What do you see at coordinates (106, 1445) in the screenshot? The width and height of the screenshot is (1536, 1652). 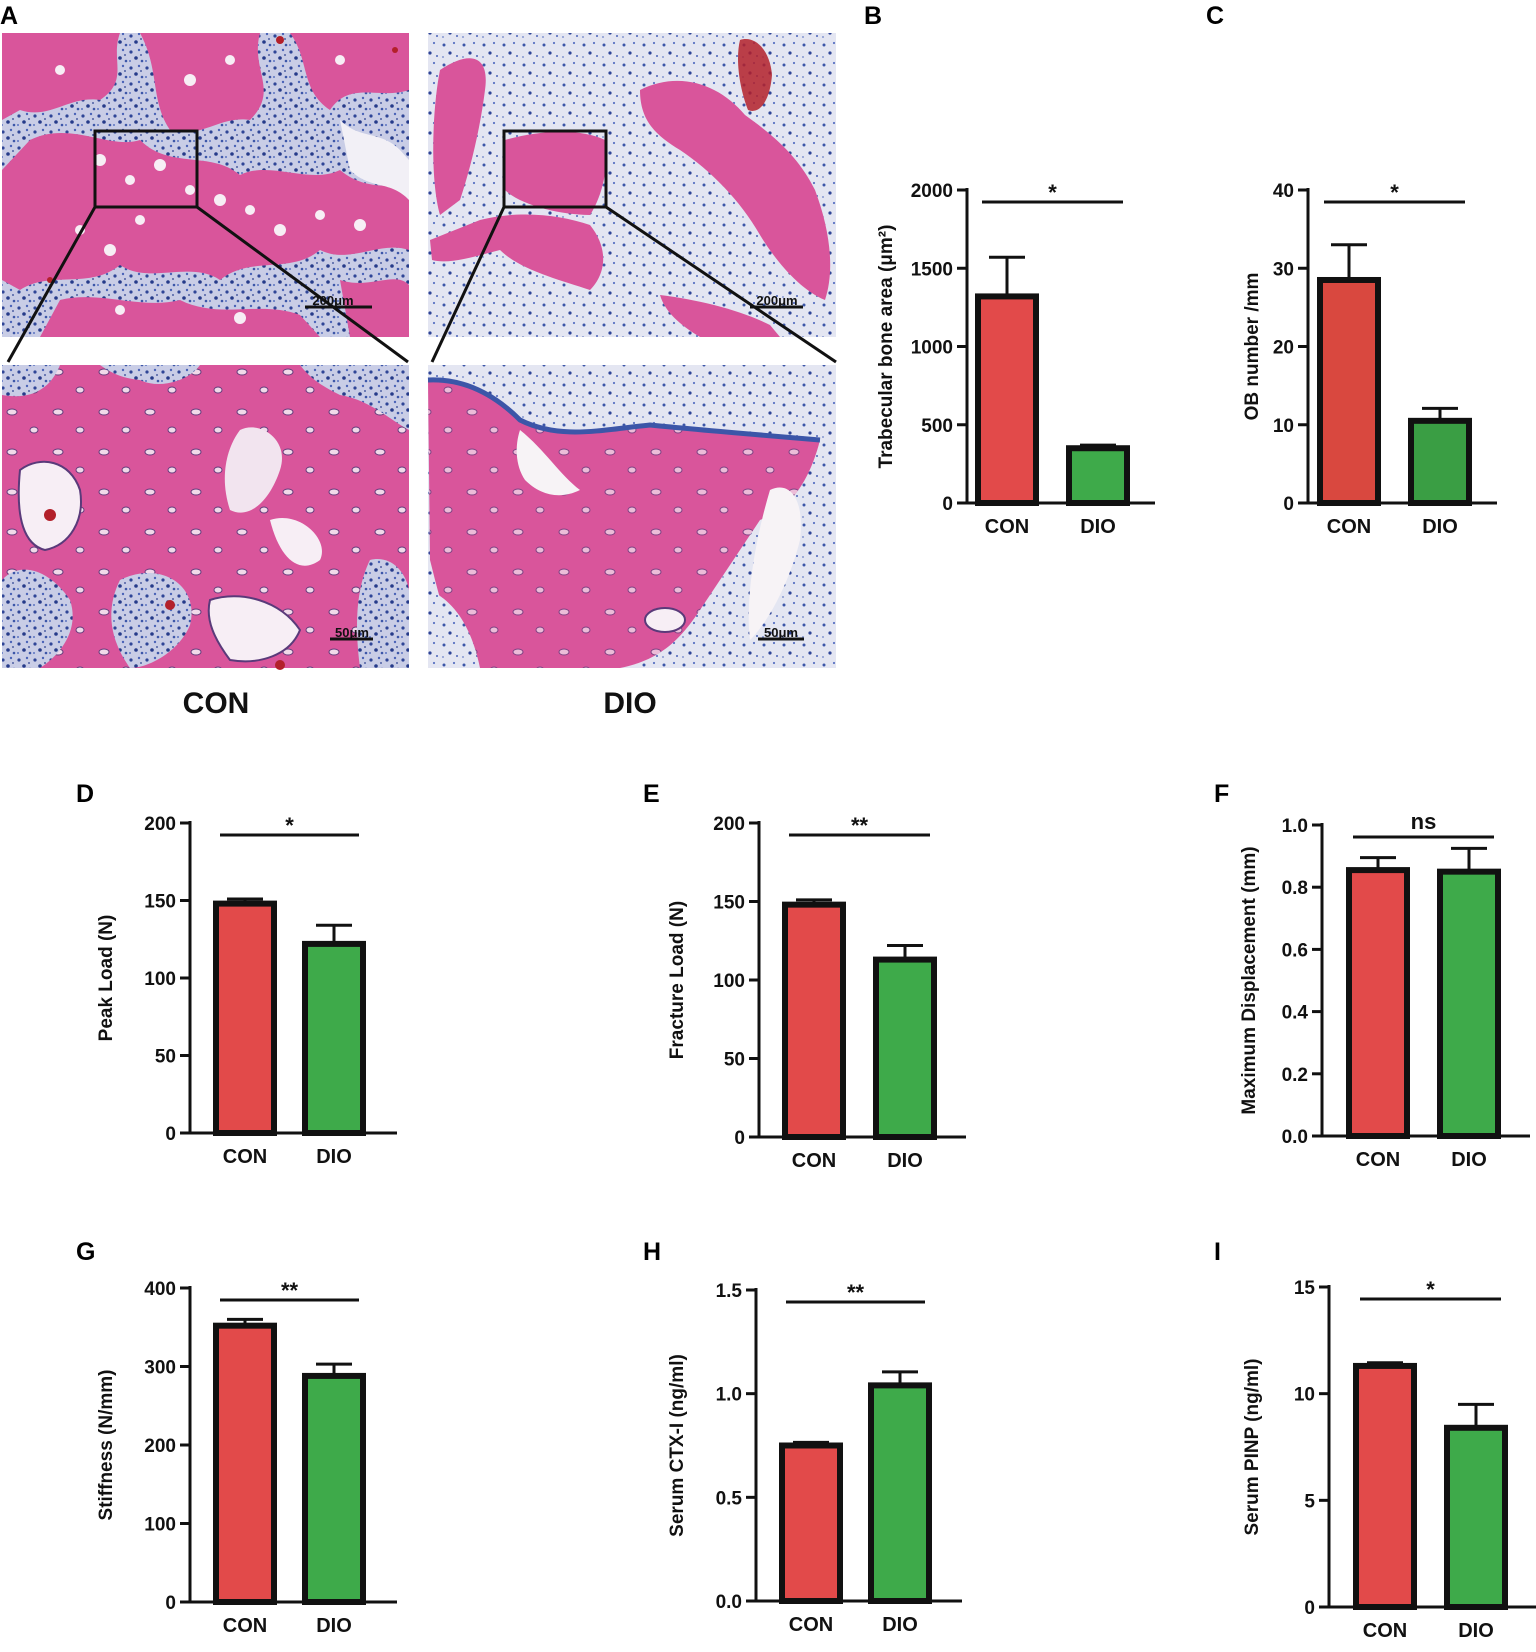 I see `y-axis-label-g: Stiffness (N/mm)` at bounding box center [106, 1445].